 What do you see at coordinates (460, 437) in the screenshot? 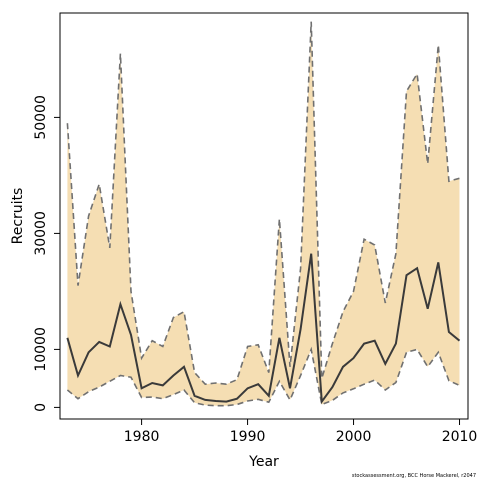
I see `x-tick-label: 2010` at bounding box center [460, 437].